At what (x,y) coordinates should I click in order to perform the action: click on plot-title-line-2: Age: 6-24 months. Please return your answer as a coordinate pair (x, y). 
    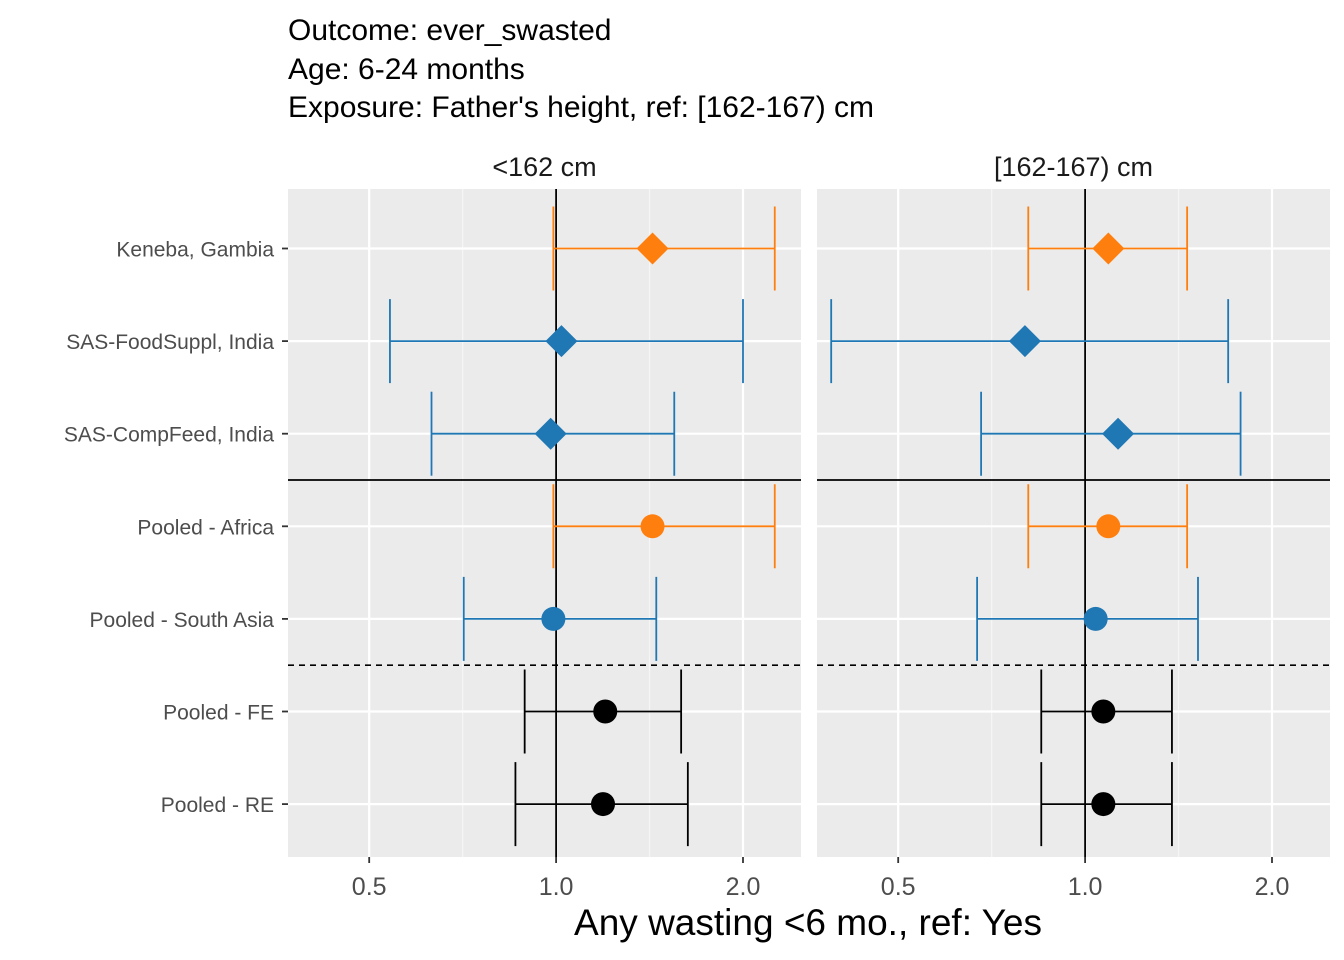
    Looking at the image, I should click on (406, 69).